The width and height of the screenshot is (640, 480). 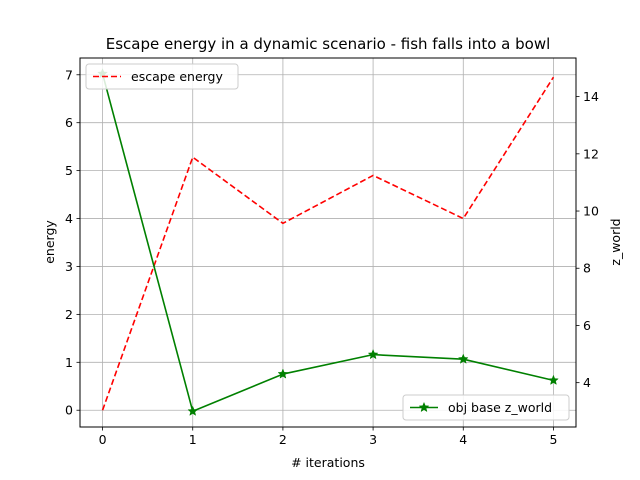 What do you see at coordinates (373, 439) in the screenshot?
I see `x-tick-label: 3` at bounding box center [373, 439].